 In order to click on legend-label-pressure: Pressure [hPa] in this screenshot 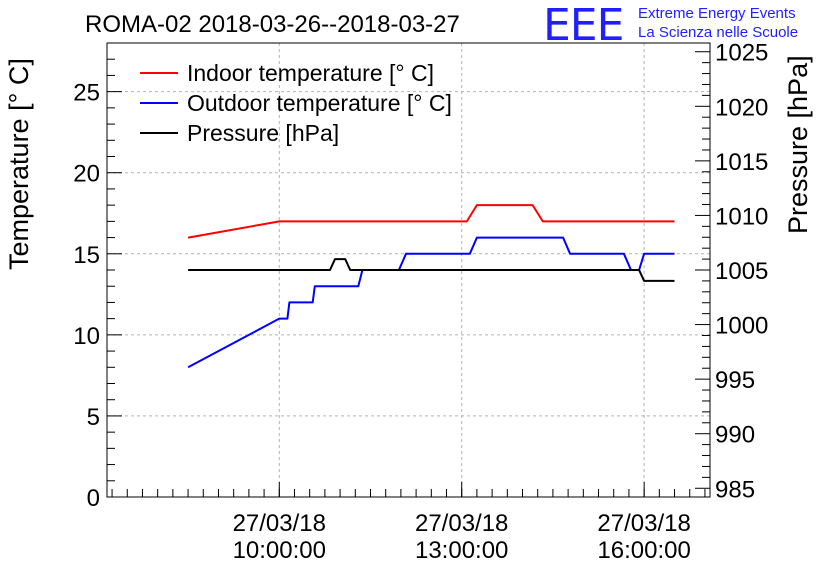, I will do `click(263, 133)`.